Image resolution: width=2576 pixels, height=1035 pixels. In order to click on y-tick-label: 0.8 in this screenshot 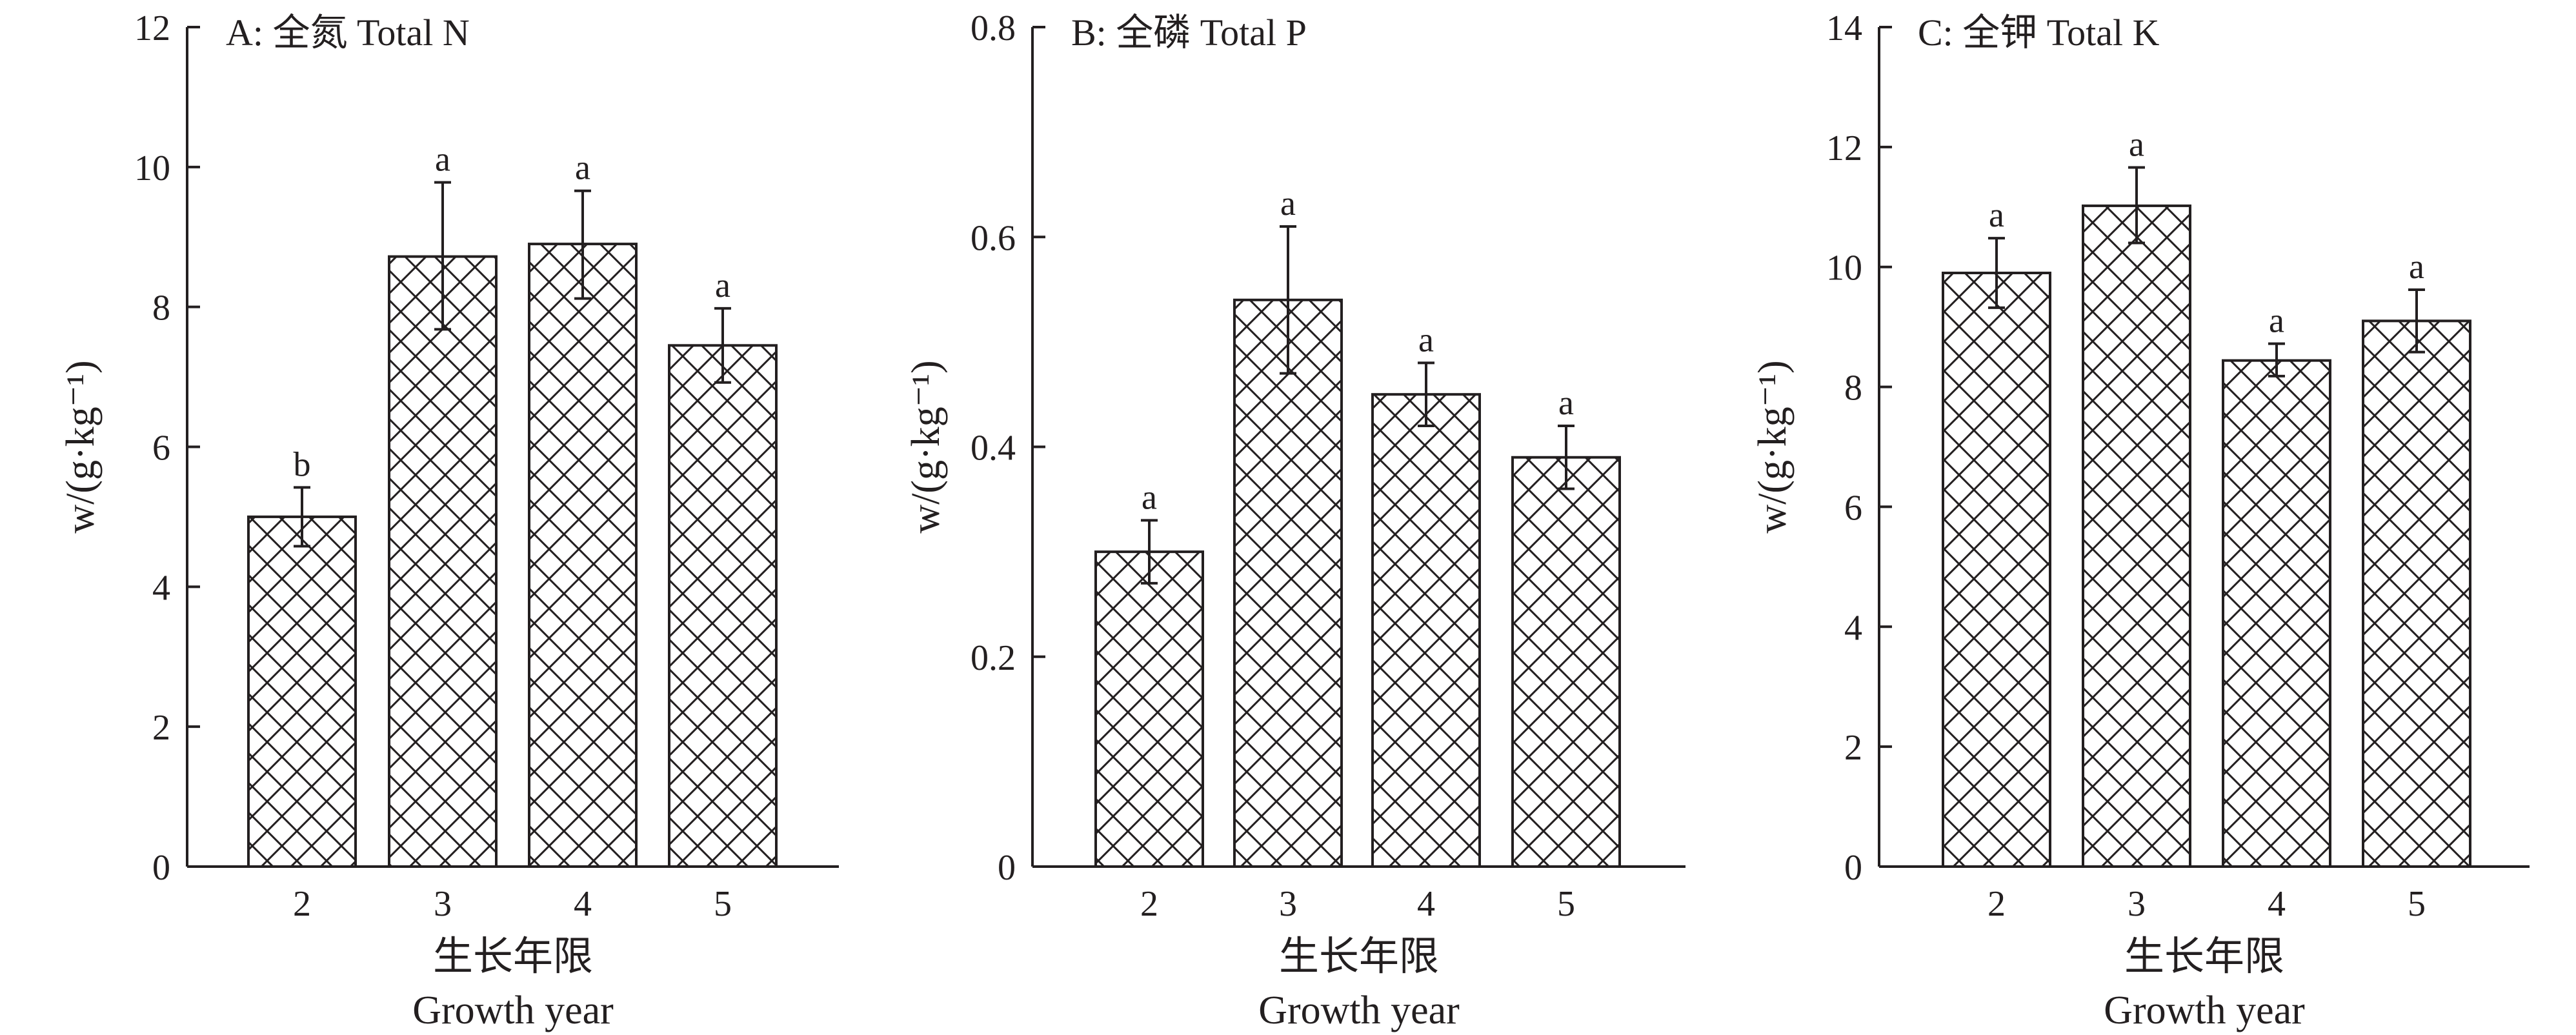, I will do `click(993, 28)`.